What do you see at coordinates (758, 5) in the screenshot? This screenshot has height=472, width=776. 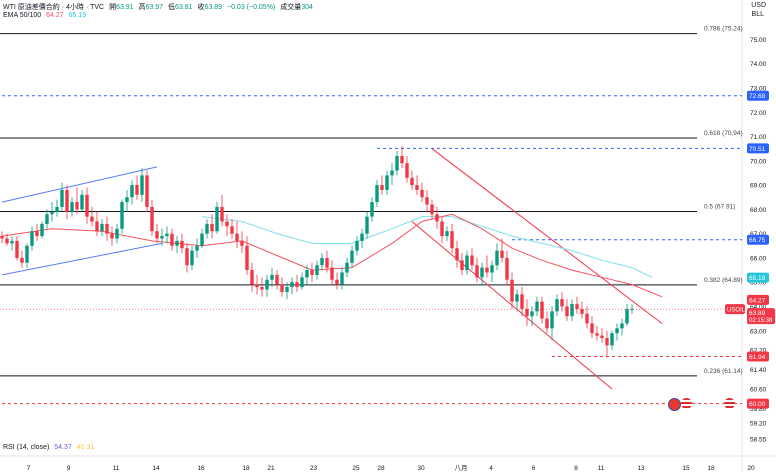 I see `currency-label: USD` at bounding box center [758, 5].